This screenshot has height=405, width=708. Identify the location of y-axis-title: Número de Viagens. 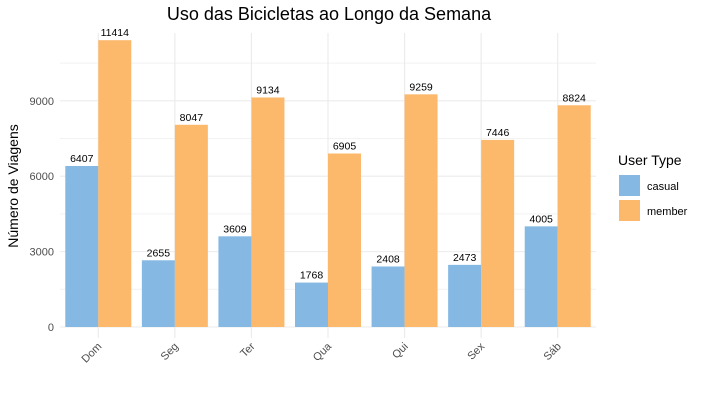
(13, 185).